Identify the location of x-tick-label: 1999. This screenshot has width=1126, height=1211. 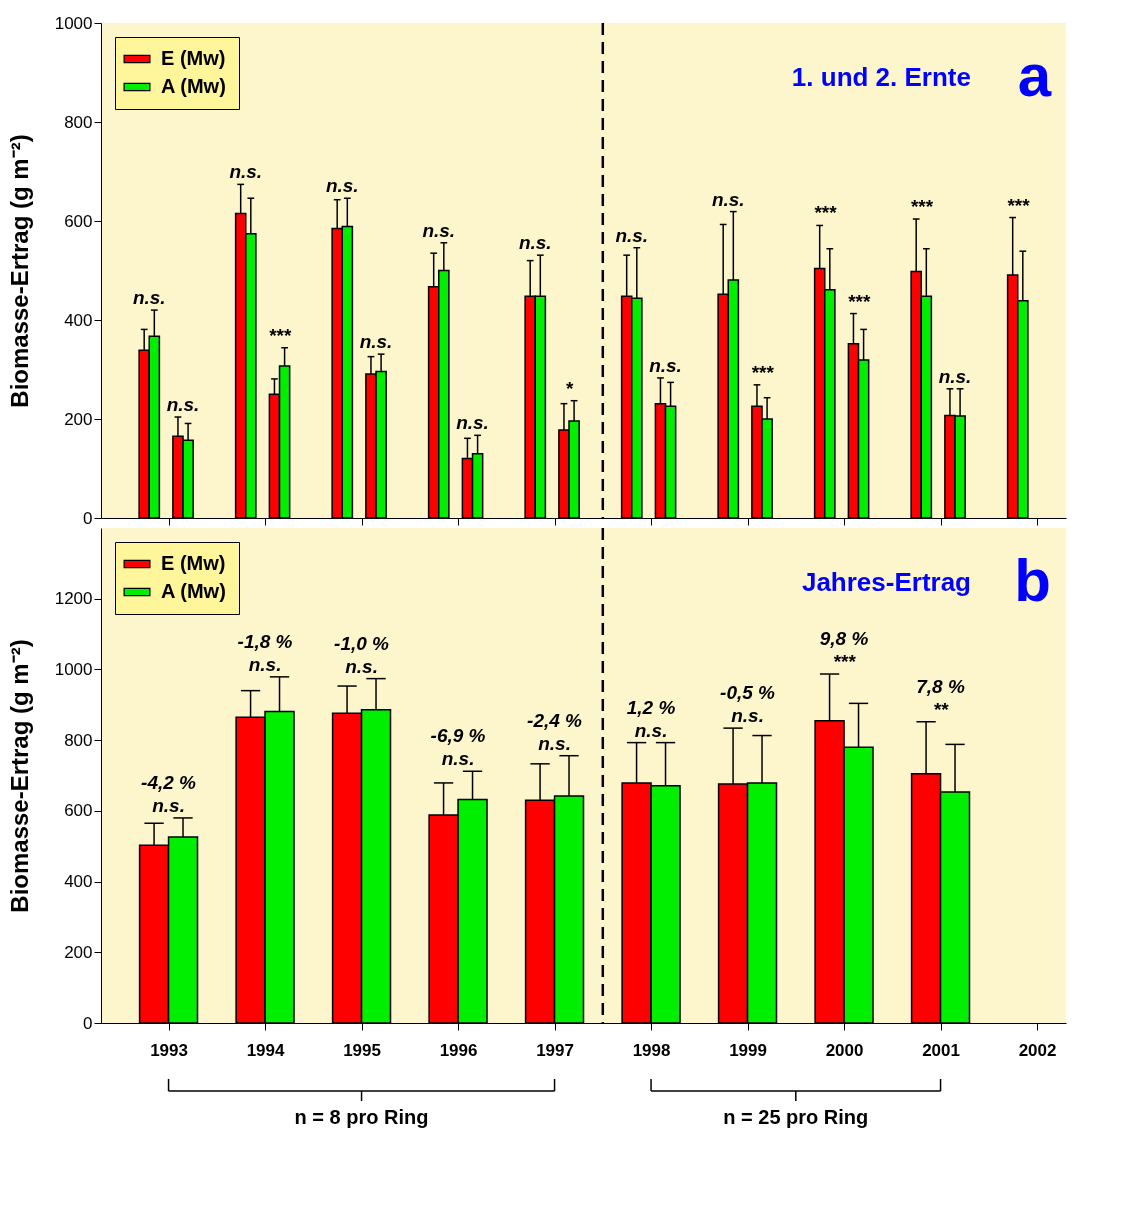
(748, 1050).